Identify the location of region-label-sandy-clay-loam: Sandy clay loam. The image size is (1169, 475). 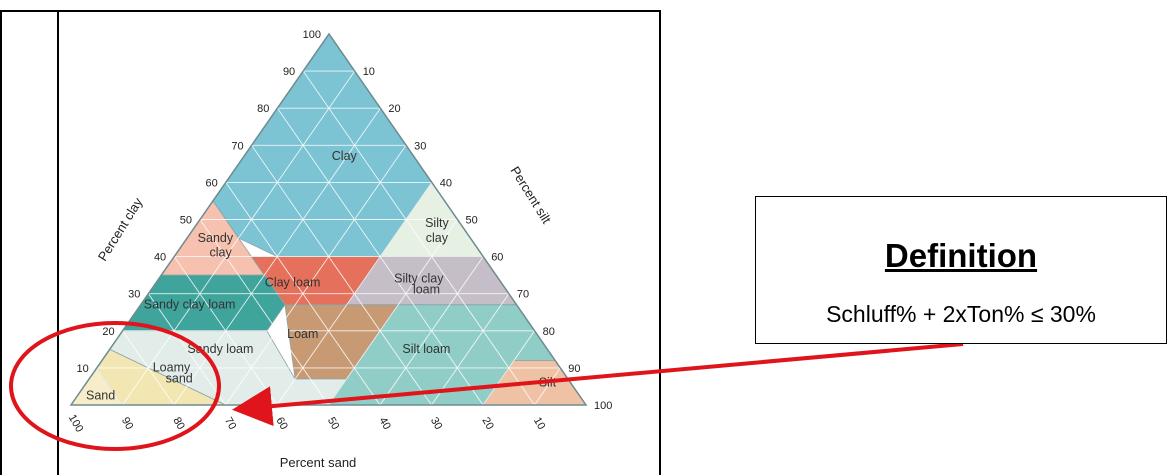
(190, 305).